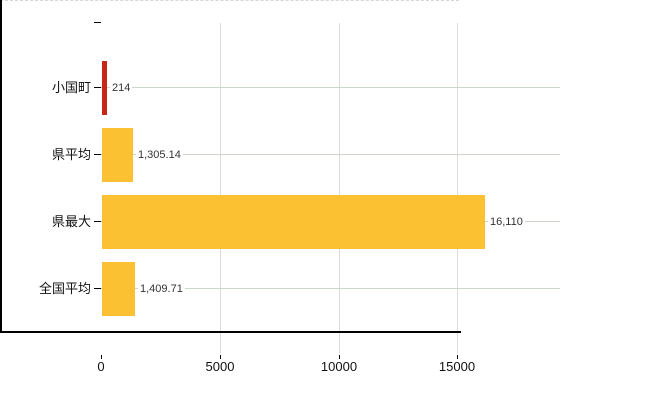 The height and width of the screenshot is (400, 650). I want to click on category-label: 県平均, so click(71, 154).